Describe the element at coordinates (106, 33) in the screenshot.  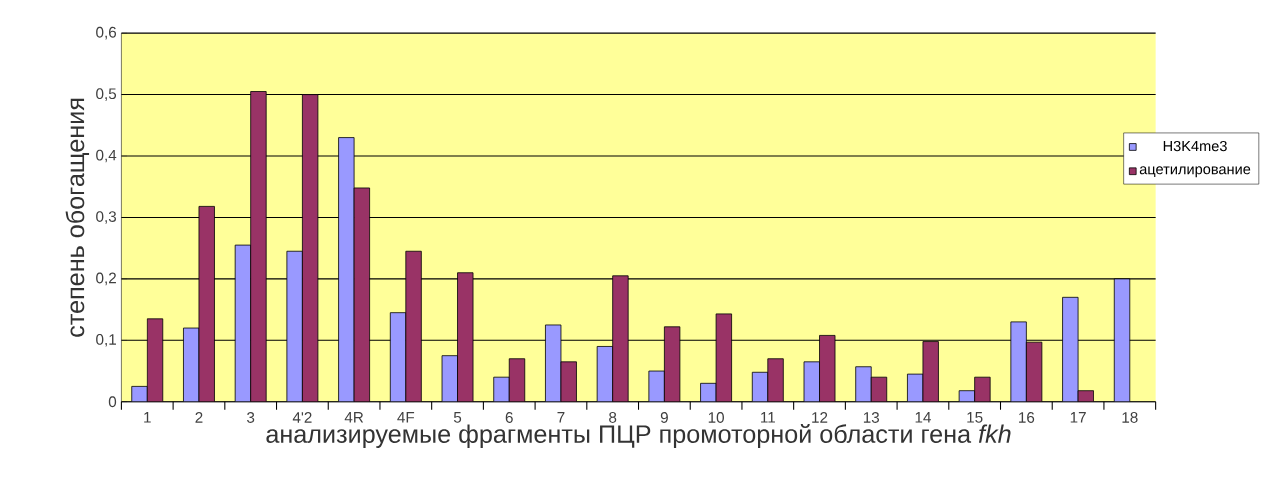
I see `y-tick-label: 0,6` at that location.